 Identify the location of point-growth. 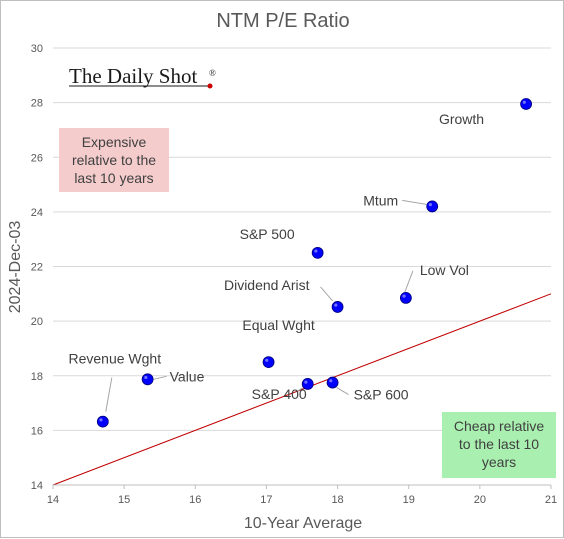
(526, 104).